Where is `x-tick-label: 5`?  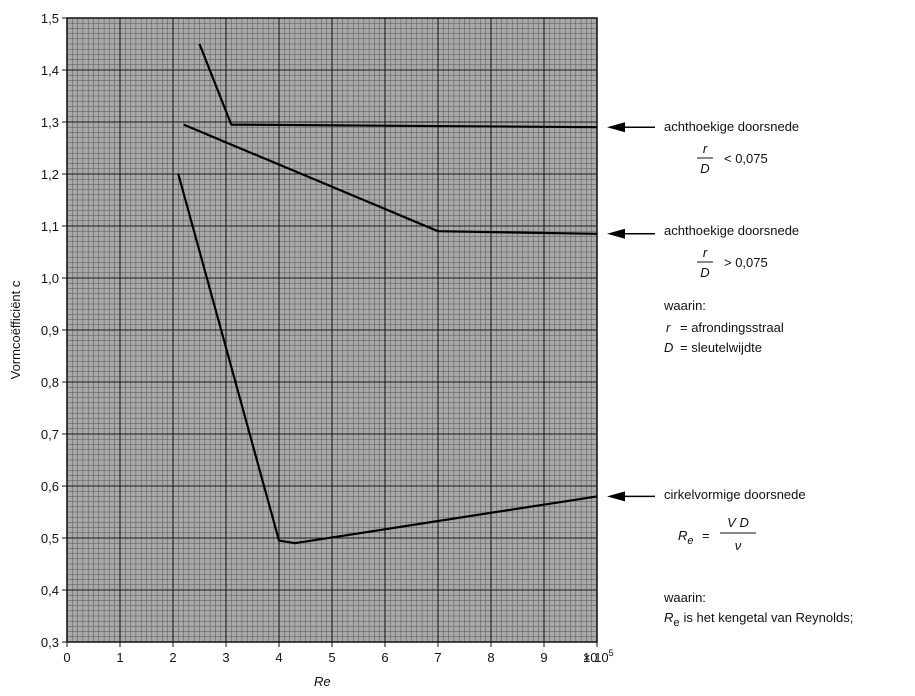
x-tick-label: 5 is located at coordinates (331, 657).